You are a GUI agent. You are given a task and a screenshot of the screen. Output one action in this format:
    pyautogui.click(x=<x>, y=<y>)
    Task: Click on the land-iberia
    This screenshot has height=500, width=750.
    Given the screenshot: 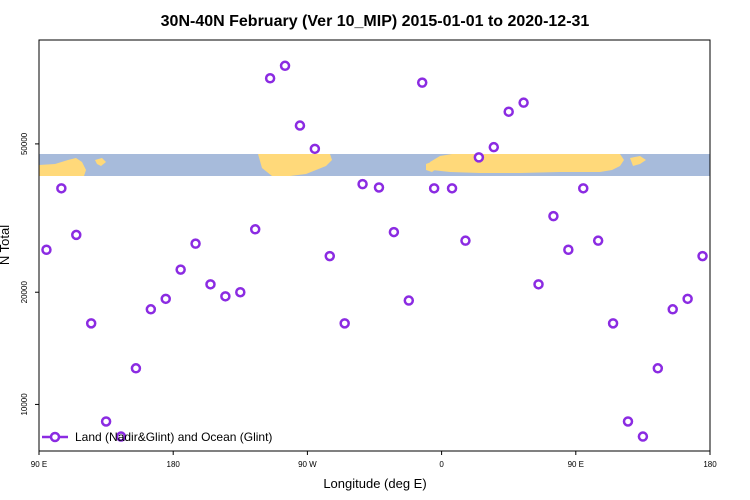 What is the action you would take?
    pyautogui.click(x=433, y=166)
    